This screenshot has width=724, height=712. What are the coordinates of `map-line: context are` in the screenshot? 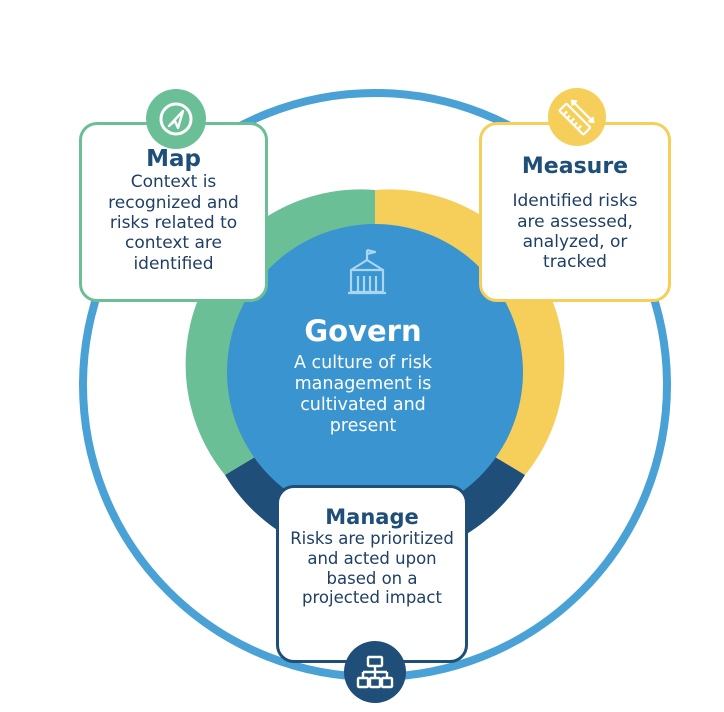 It's located at (173, 243).